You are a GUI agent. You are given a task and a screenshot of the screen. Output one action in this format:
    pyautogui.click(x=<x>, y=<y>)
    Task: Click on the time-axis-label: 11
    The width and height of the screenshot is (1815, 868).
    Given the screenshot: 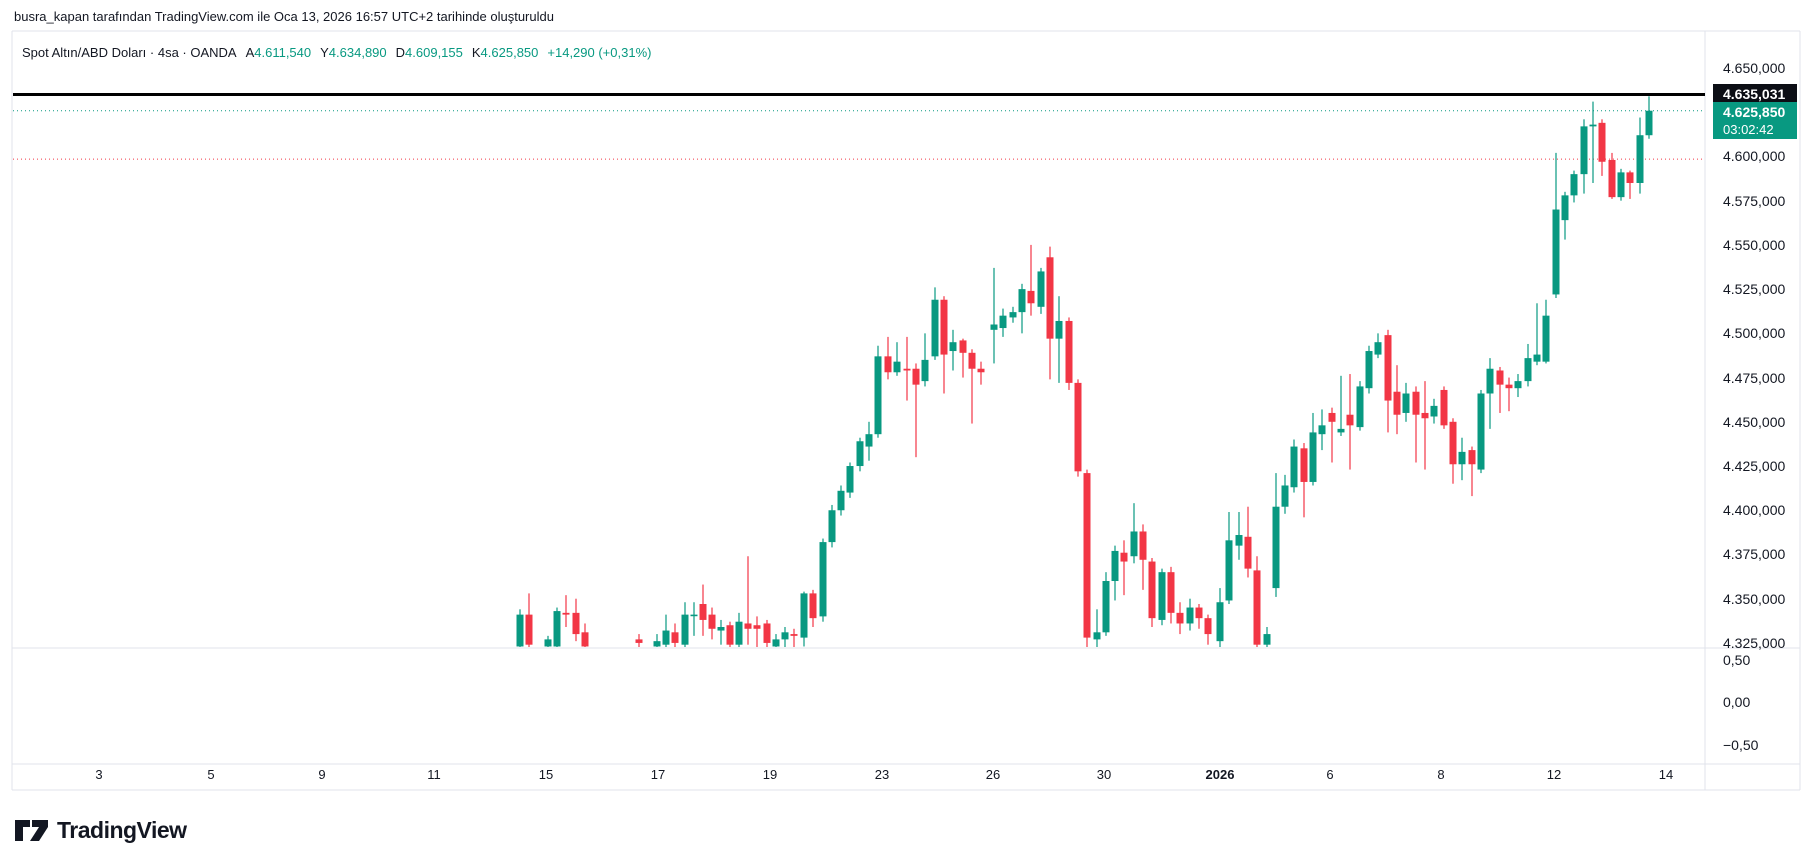 What is the action you would take?
    pyautogui.click(x=434, y=774)
    